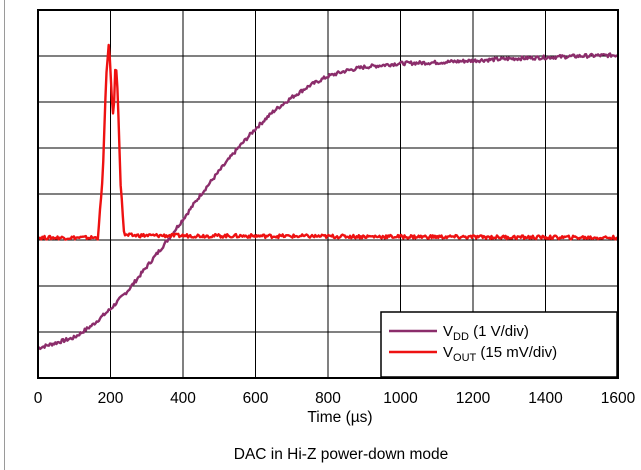 The height and width of the screenshot is (470, 641). I want to click on chart-caption: DAC in Hi-Z power-down mode, so click(341, 454).